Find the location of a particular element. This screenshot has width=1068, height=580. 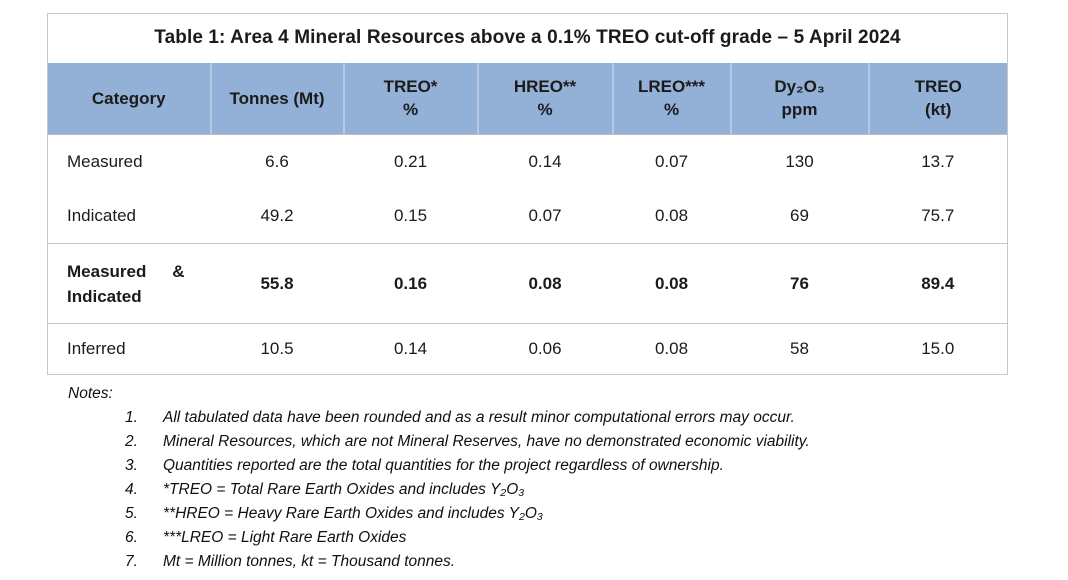

table-row-indicated: Indicated 49.2 0.15 0.07 0.08 69 75.7 is located at coordinates (527, 216).